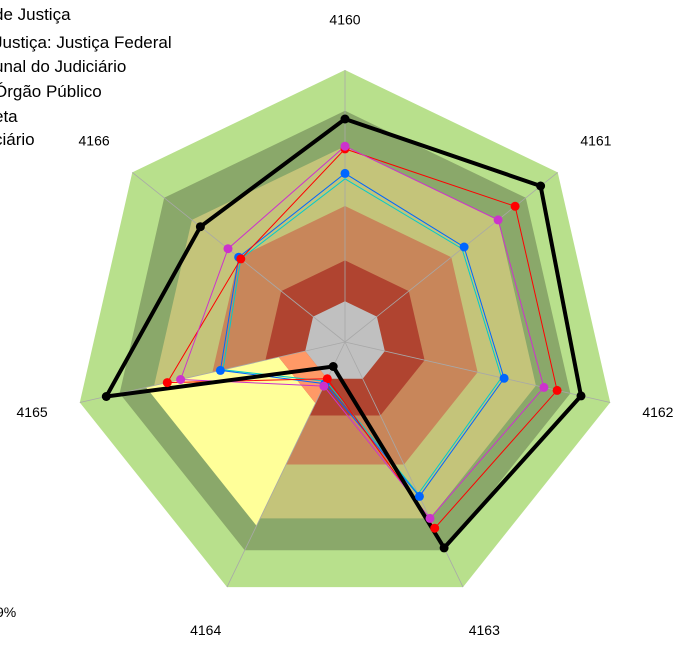 The width and height of the screenshot is (677, 666). Describe the element at coordinates (63, 67) in the screenshot. I see `legend-entry: unal do Judiciário` at that location.